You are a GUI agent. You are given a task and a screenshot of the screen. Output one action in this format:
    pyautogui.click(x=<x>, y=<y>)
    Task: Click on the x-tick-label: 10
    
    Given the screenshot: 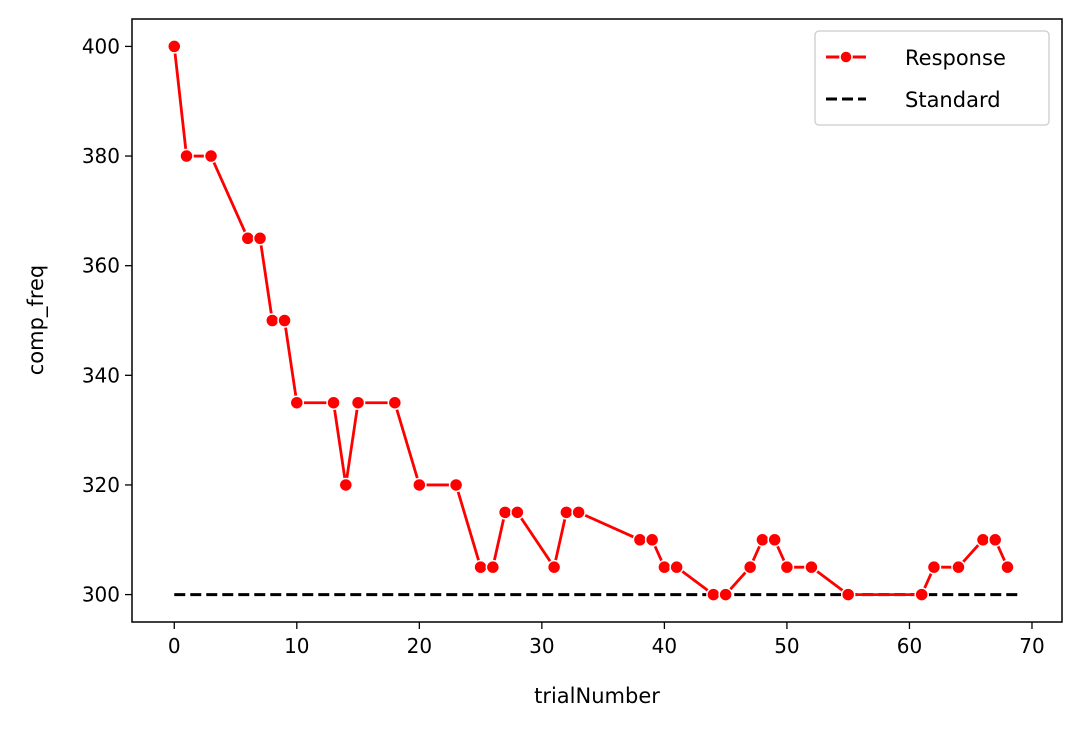 What is the action you would take?
    pyautogui.click(x=296, y=646)
    